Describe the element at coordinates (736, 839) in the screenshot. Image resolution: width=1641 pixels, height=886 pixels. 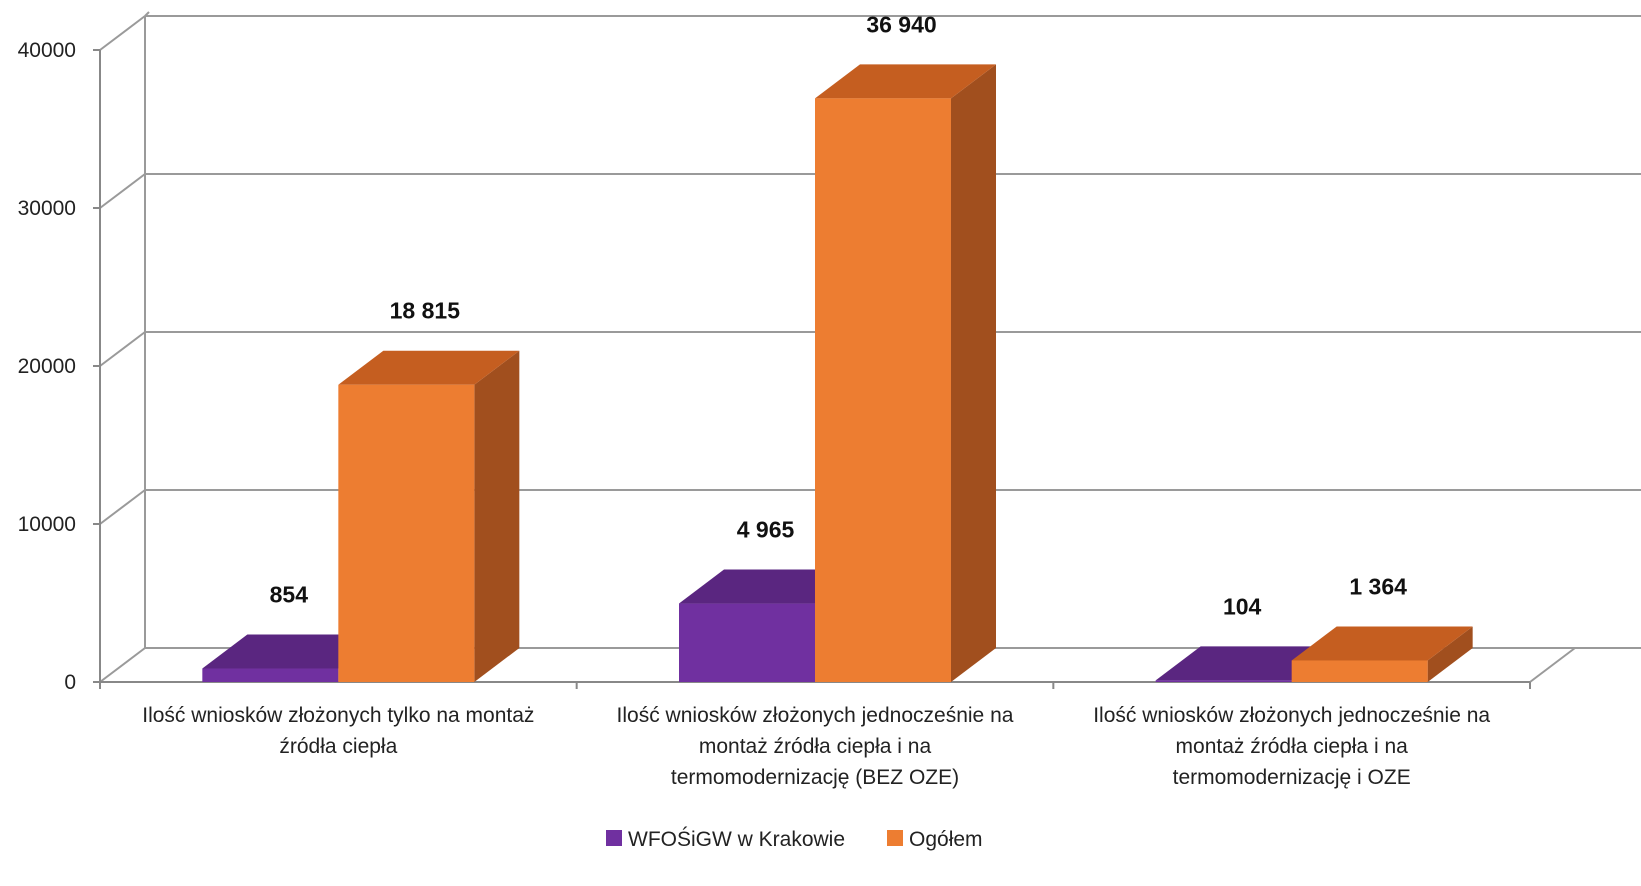
I see `legend-label: WFOŚiGW w Krakowie` at that location.